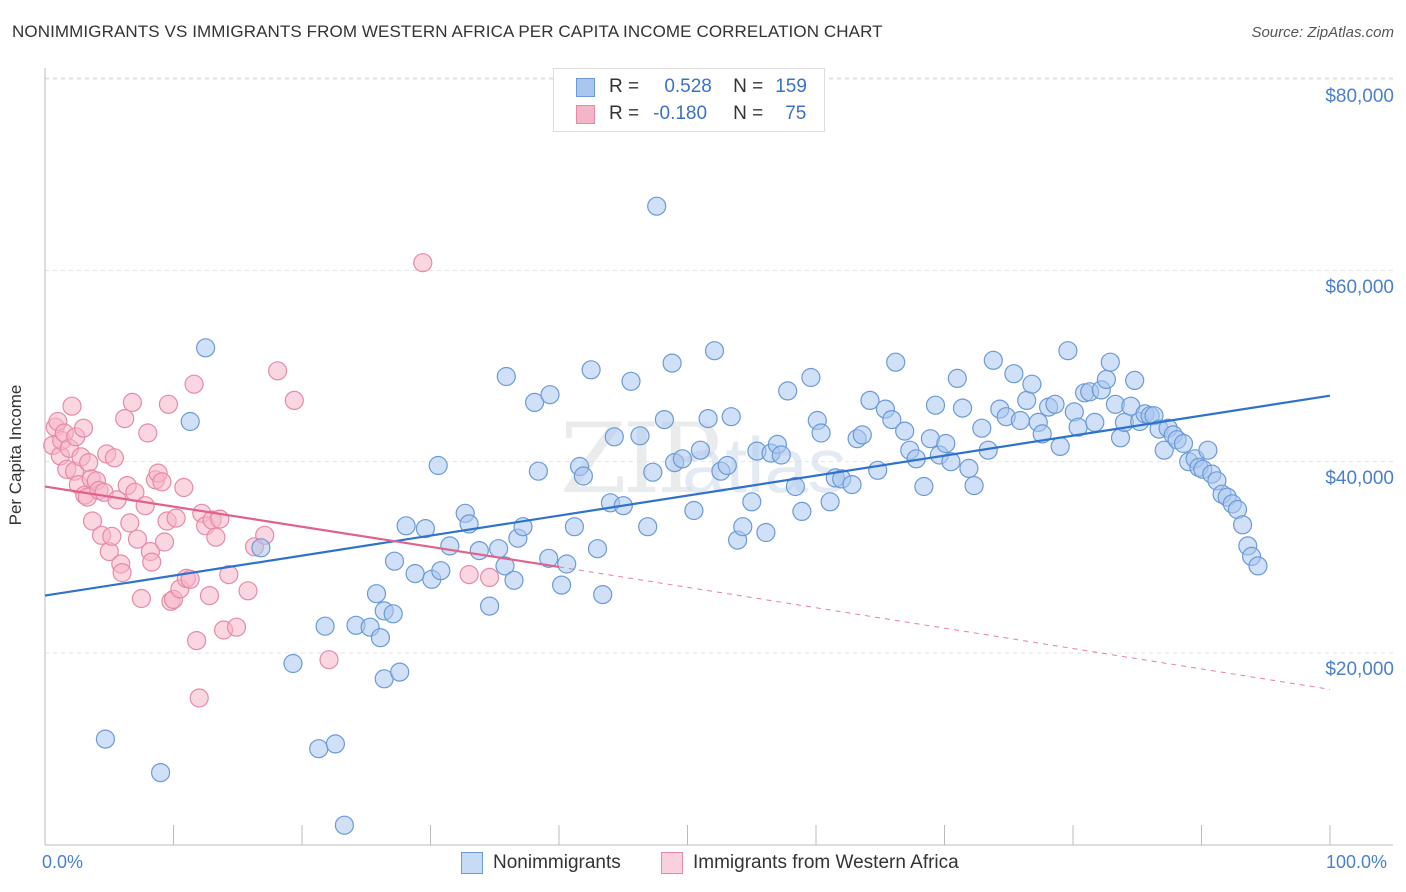 The height and width of the screenshot is (892, 1406). What do you see at coordinates (63, 862) in the screenshot?
I see `x-tick-label-min: 0.0%` at bounding box center [63, 862].